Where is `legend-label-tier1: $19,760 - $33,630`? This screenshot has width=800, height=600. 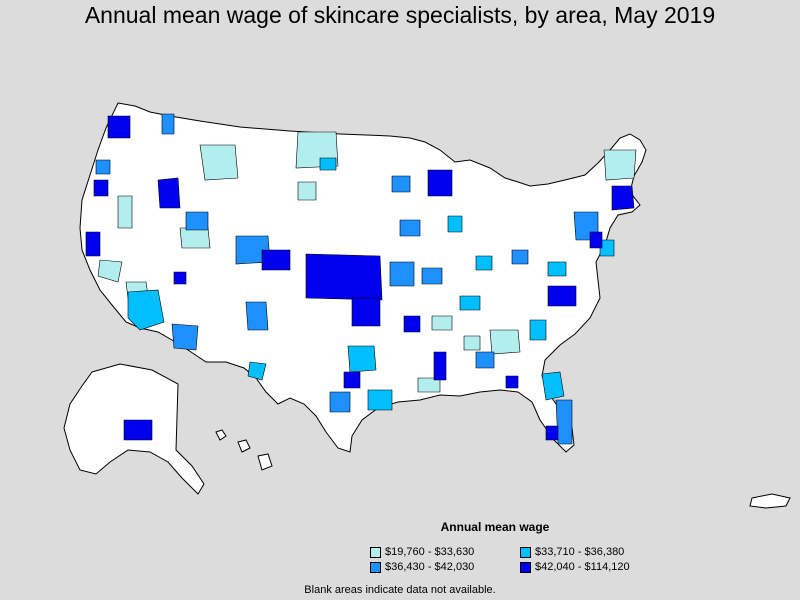
legend-label-tier1: $19,760 - $33,630 is located at coordinates (430, 552).